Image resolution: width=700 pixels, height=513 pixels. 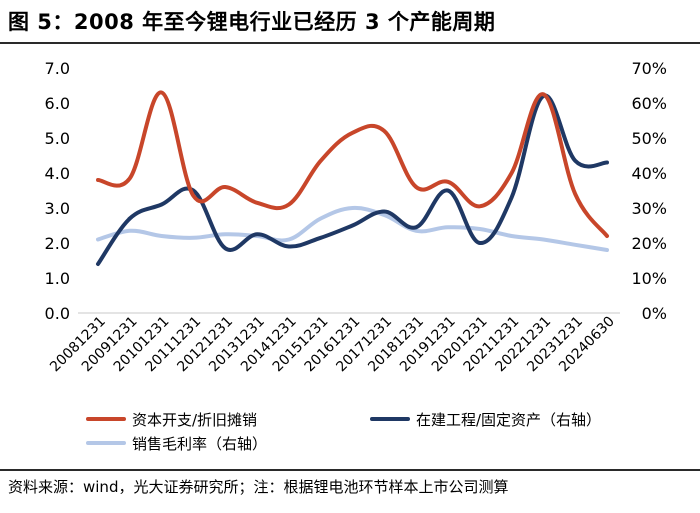 I want to click on legend-label-capex-depreciation: 资本开支/折旧摊销, so click(x=194, y=420).